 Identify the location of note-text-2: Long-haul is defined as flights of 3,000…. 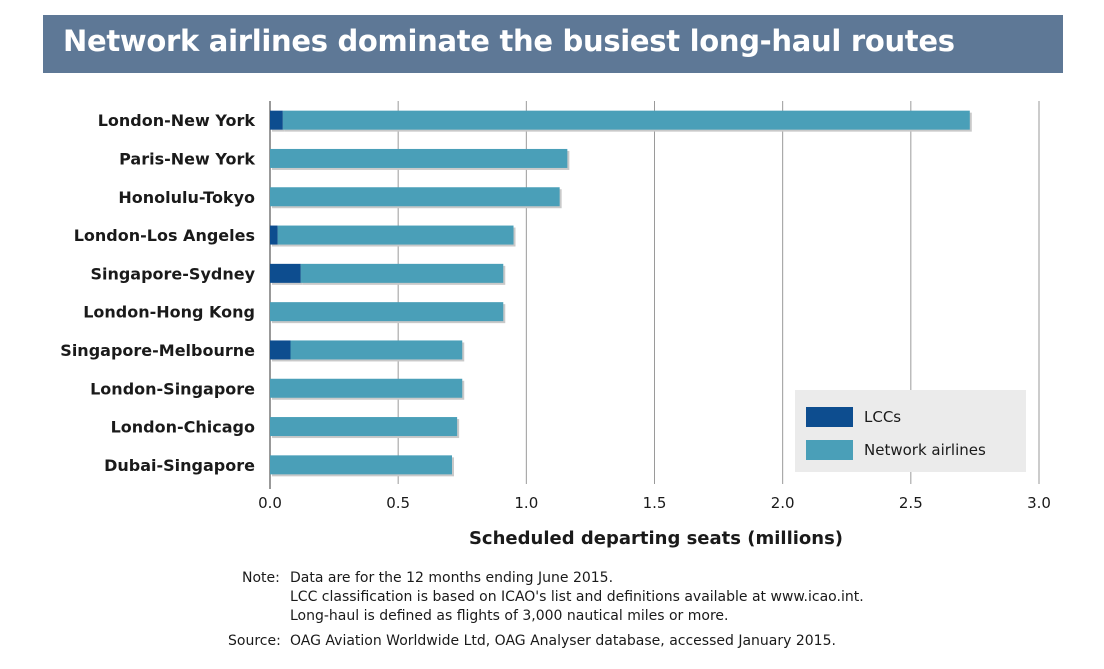
(509, 616).